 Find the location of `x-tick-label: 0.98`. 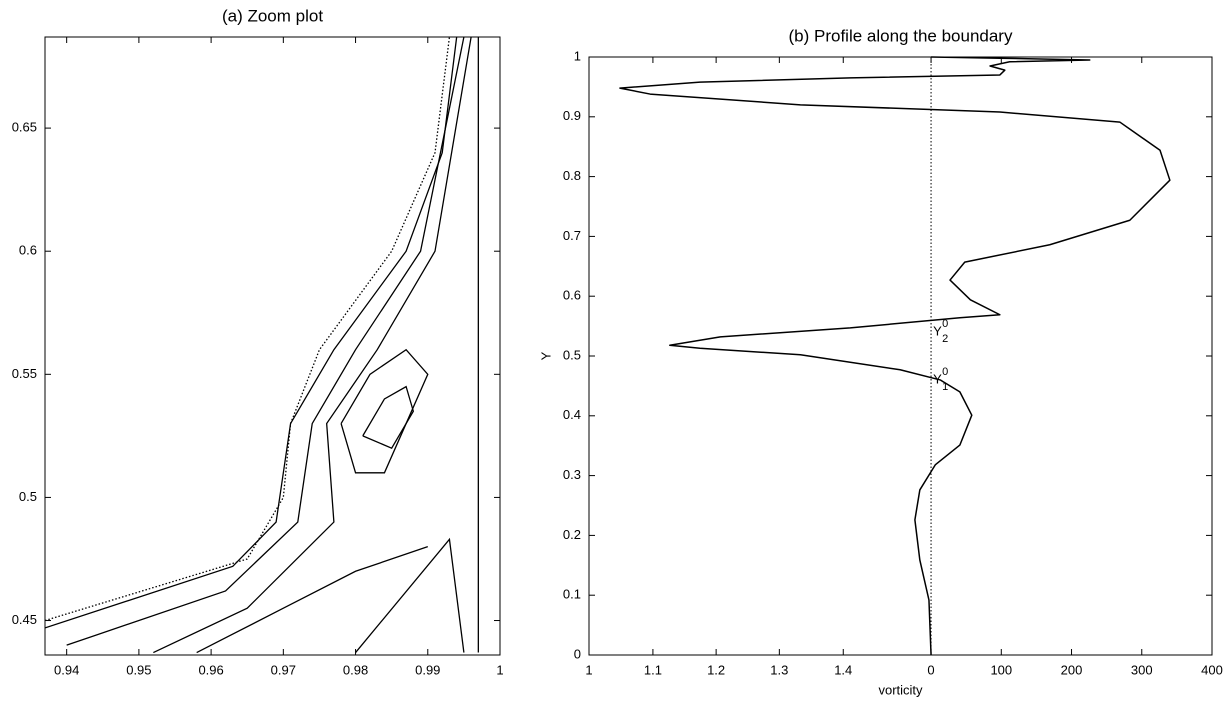

x-tick-label: 0.98 is located at coordinates (355, 669).